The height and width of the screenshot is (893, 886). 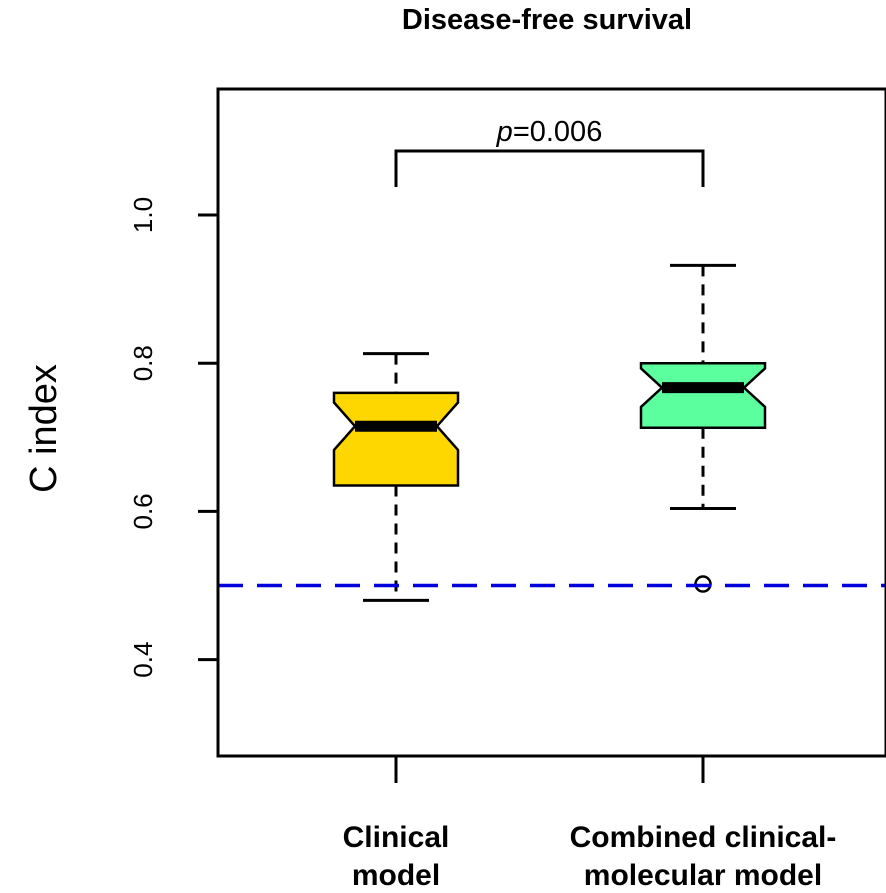 I want to click on p-symbol: p, so click(x=504, y=132).